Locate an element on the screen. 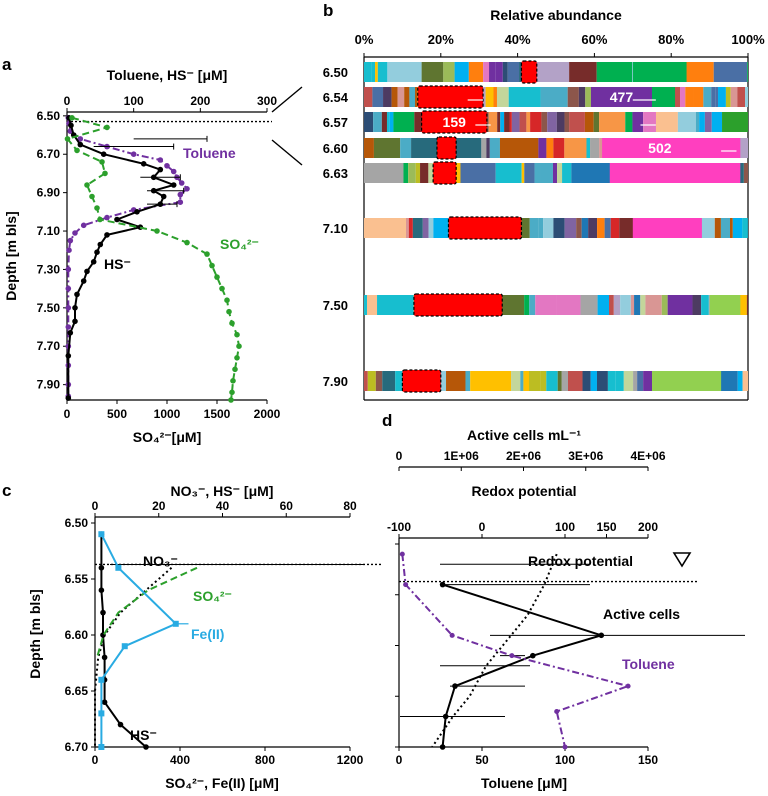 This screenshot has width=768, height=796. a-y-tick-label: 6.50 is located at coordinates (49, 116).